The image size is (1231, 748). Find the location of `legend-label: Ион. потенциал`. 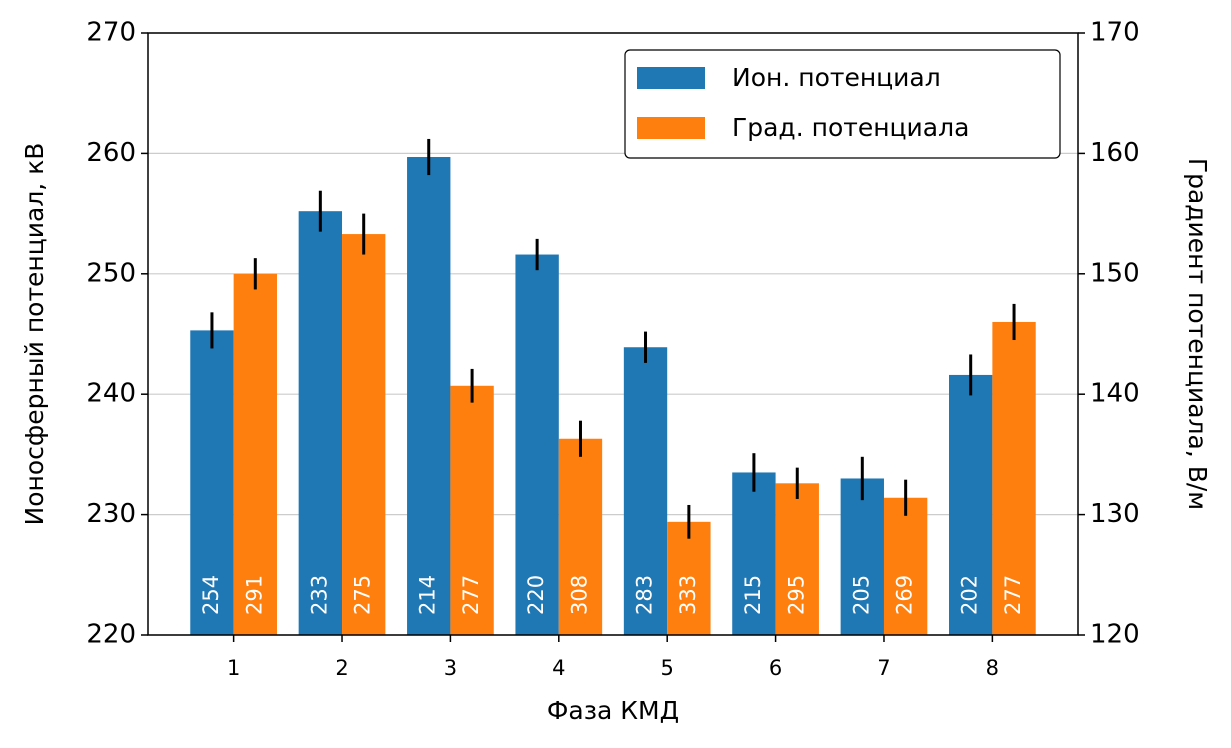

legend-label: Ион. потенциал is located at coordinates (836, 77).